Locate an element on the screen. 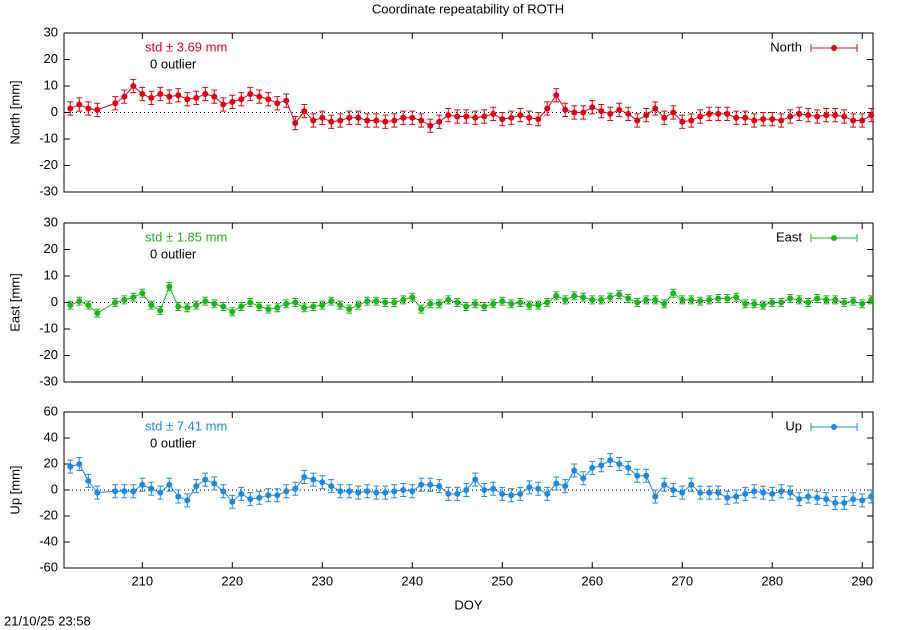 This screenshot has width=900, height=630. y-tick-label: 20 is located at coordinates (51, 58).